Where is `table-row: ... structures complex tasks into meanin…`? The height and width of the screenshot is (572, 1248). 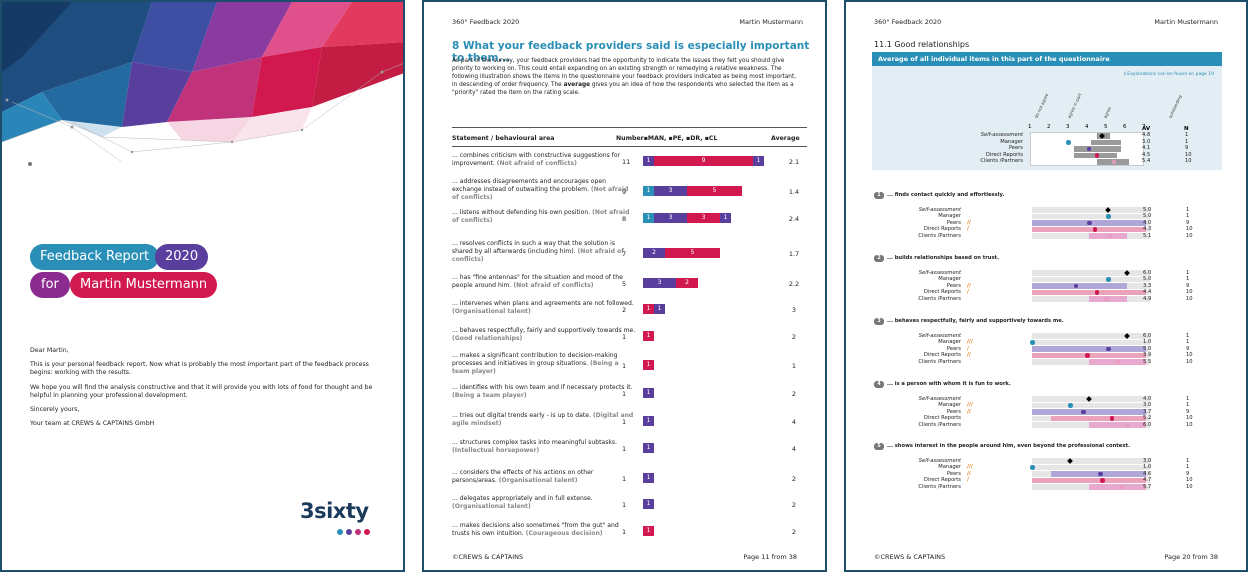 table-row: ... structures complex tasks into meanin… is located at coordinates (632, 452).